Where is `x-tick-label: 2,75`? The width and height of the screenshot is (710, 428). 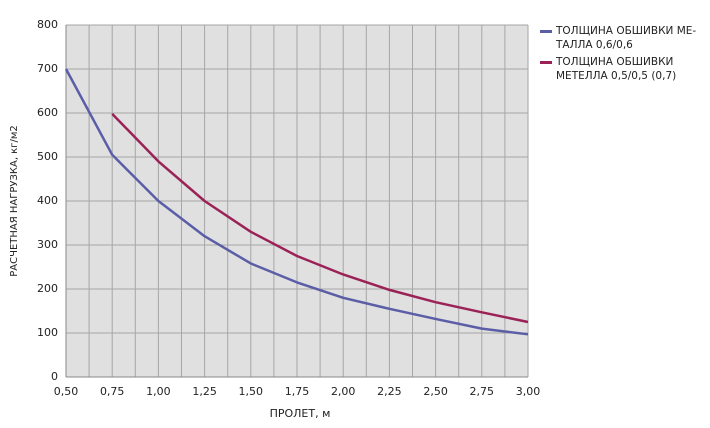 x-tick-label: 2,75 is located at coordinates (482, 391).